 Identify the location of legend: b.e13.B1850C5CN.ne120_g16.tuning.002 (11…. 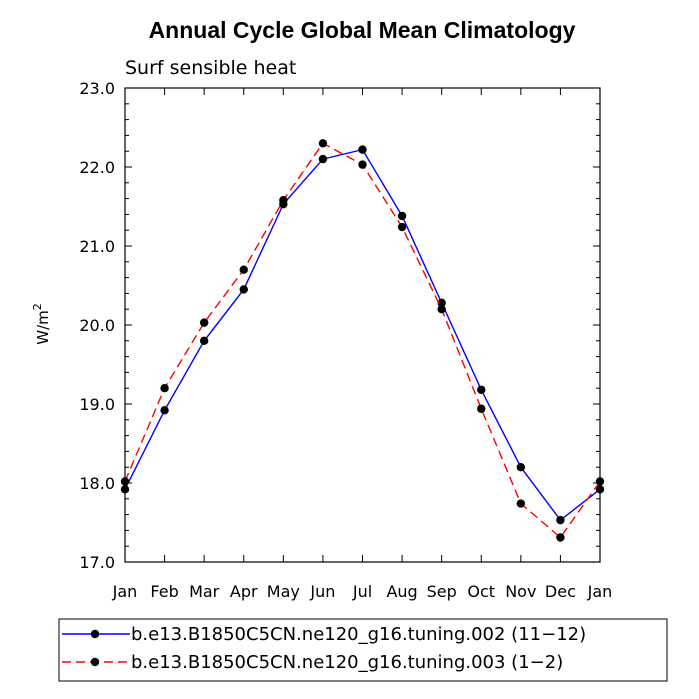
(363, 650).